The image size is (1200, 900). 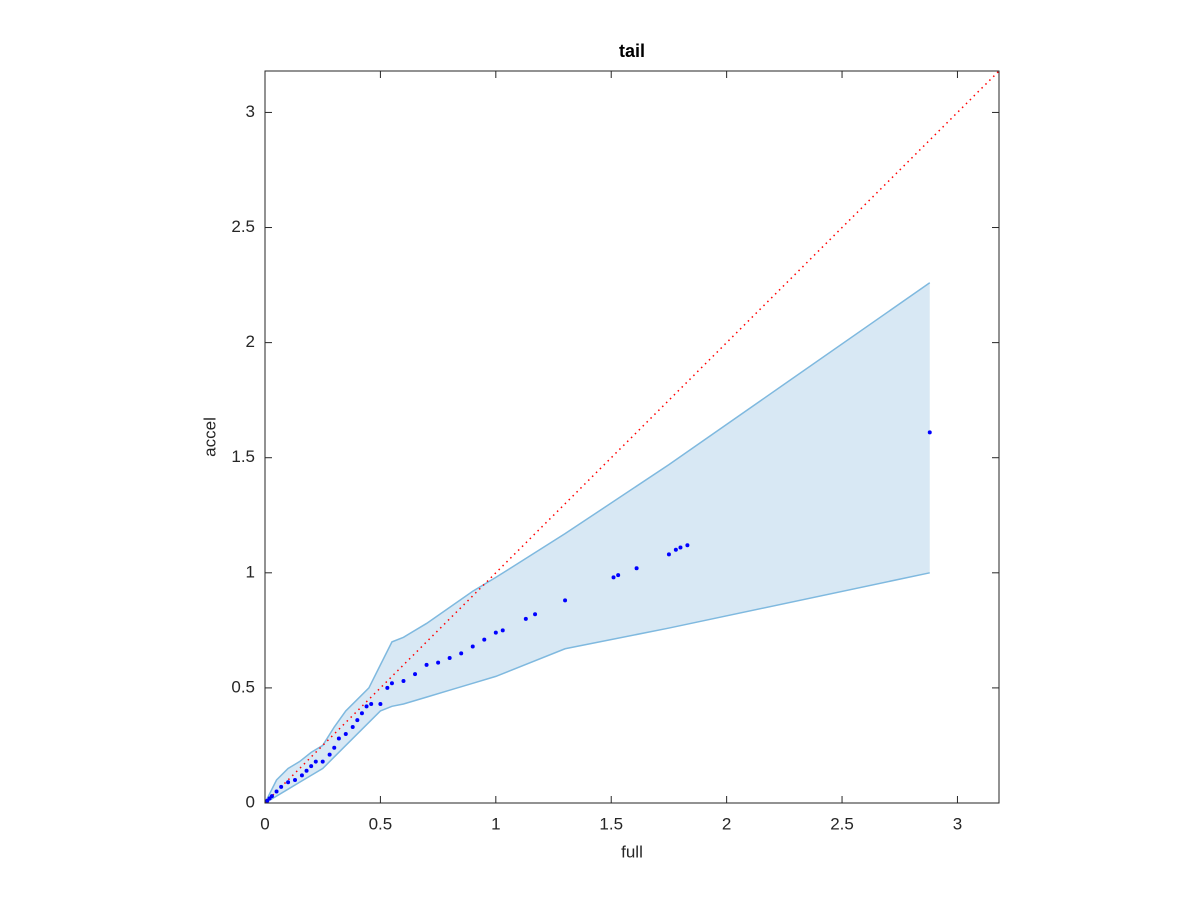 I want to click on x-tick-label: 1.5, so click(x=611, y=823).